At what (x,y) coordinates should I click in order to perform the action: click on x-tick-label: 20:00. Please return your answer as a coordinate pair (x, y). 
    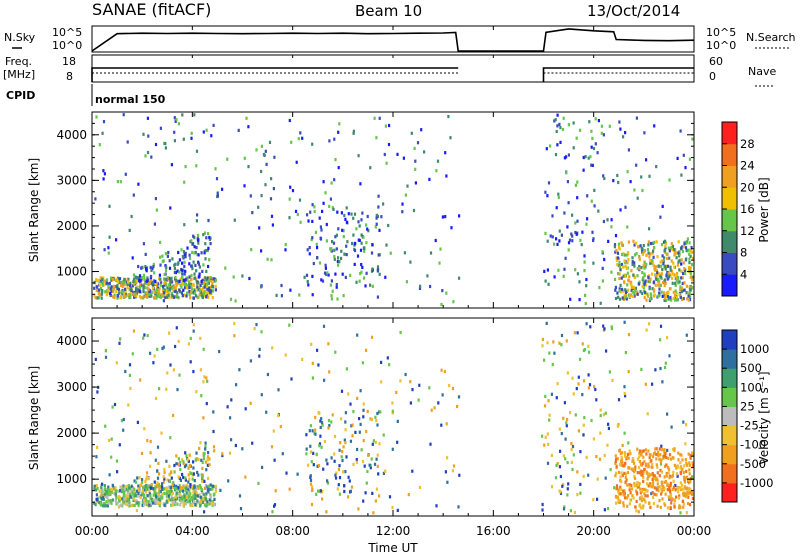
    Looking at the image, I should click on (593, 531).